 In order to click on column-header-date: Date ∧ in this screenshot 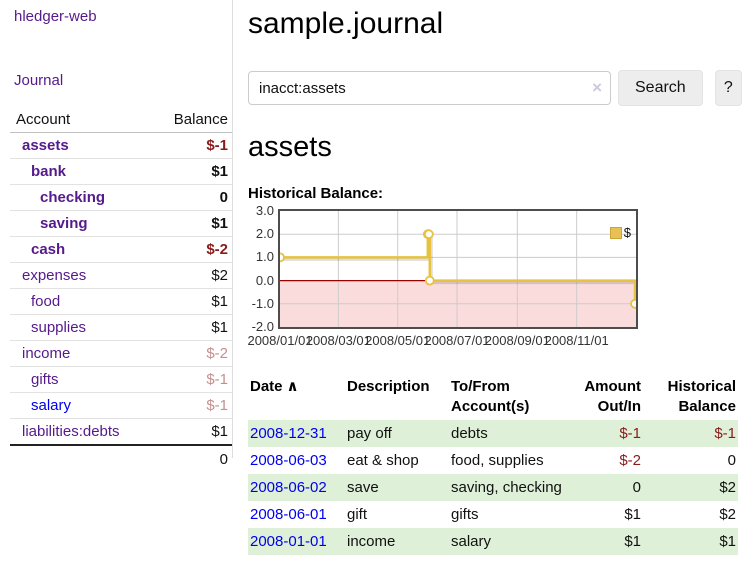, I will do `click(296, 397)`.